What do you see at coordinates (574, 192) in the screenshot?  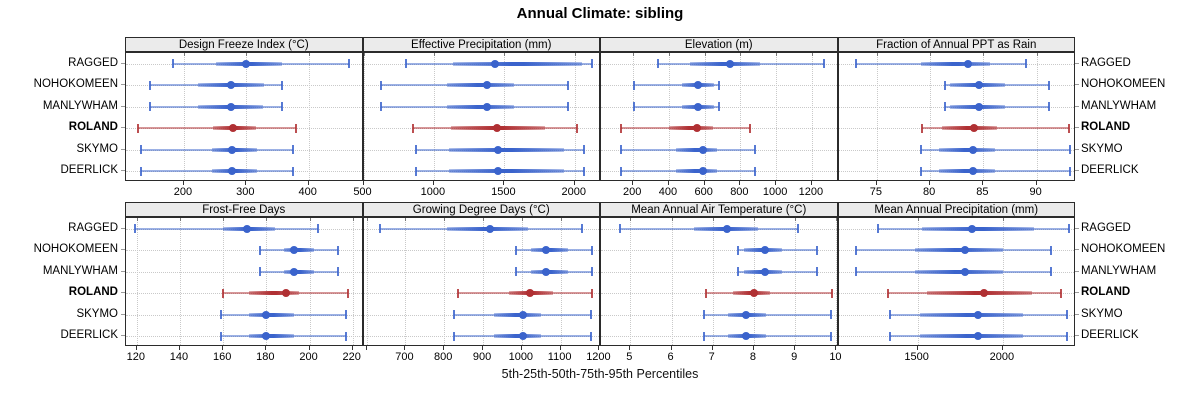 I see `x-axis-tick-label: 2000` at bounding box center [574, 192].